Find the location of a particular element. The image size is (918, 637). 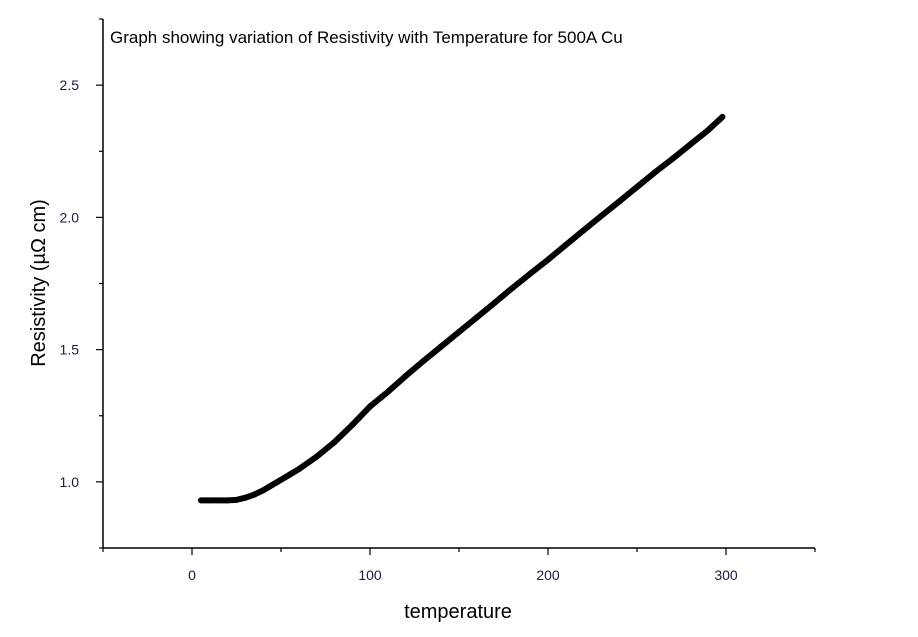

y-tick-label: 1.0 is located at coordinates (70, 482).